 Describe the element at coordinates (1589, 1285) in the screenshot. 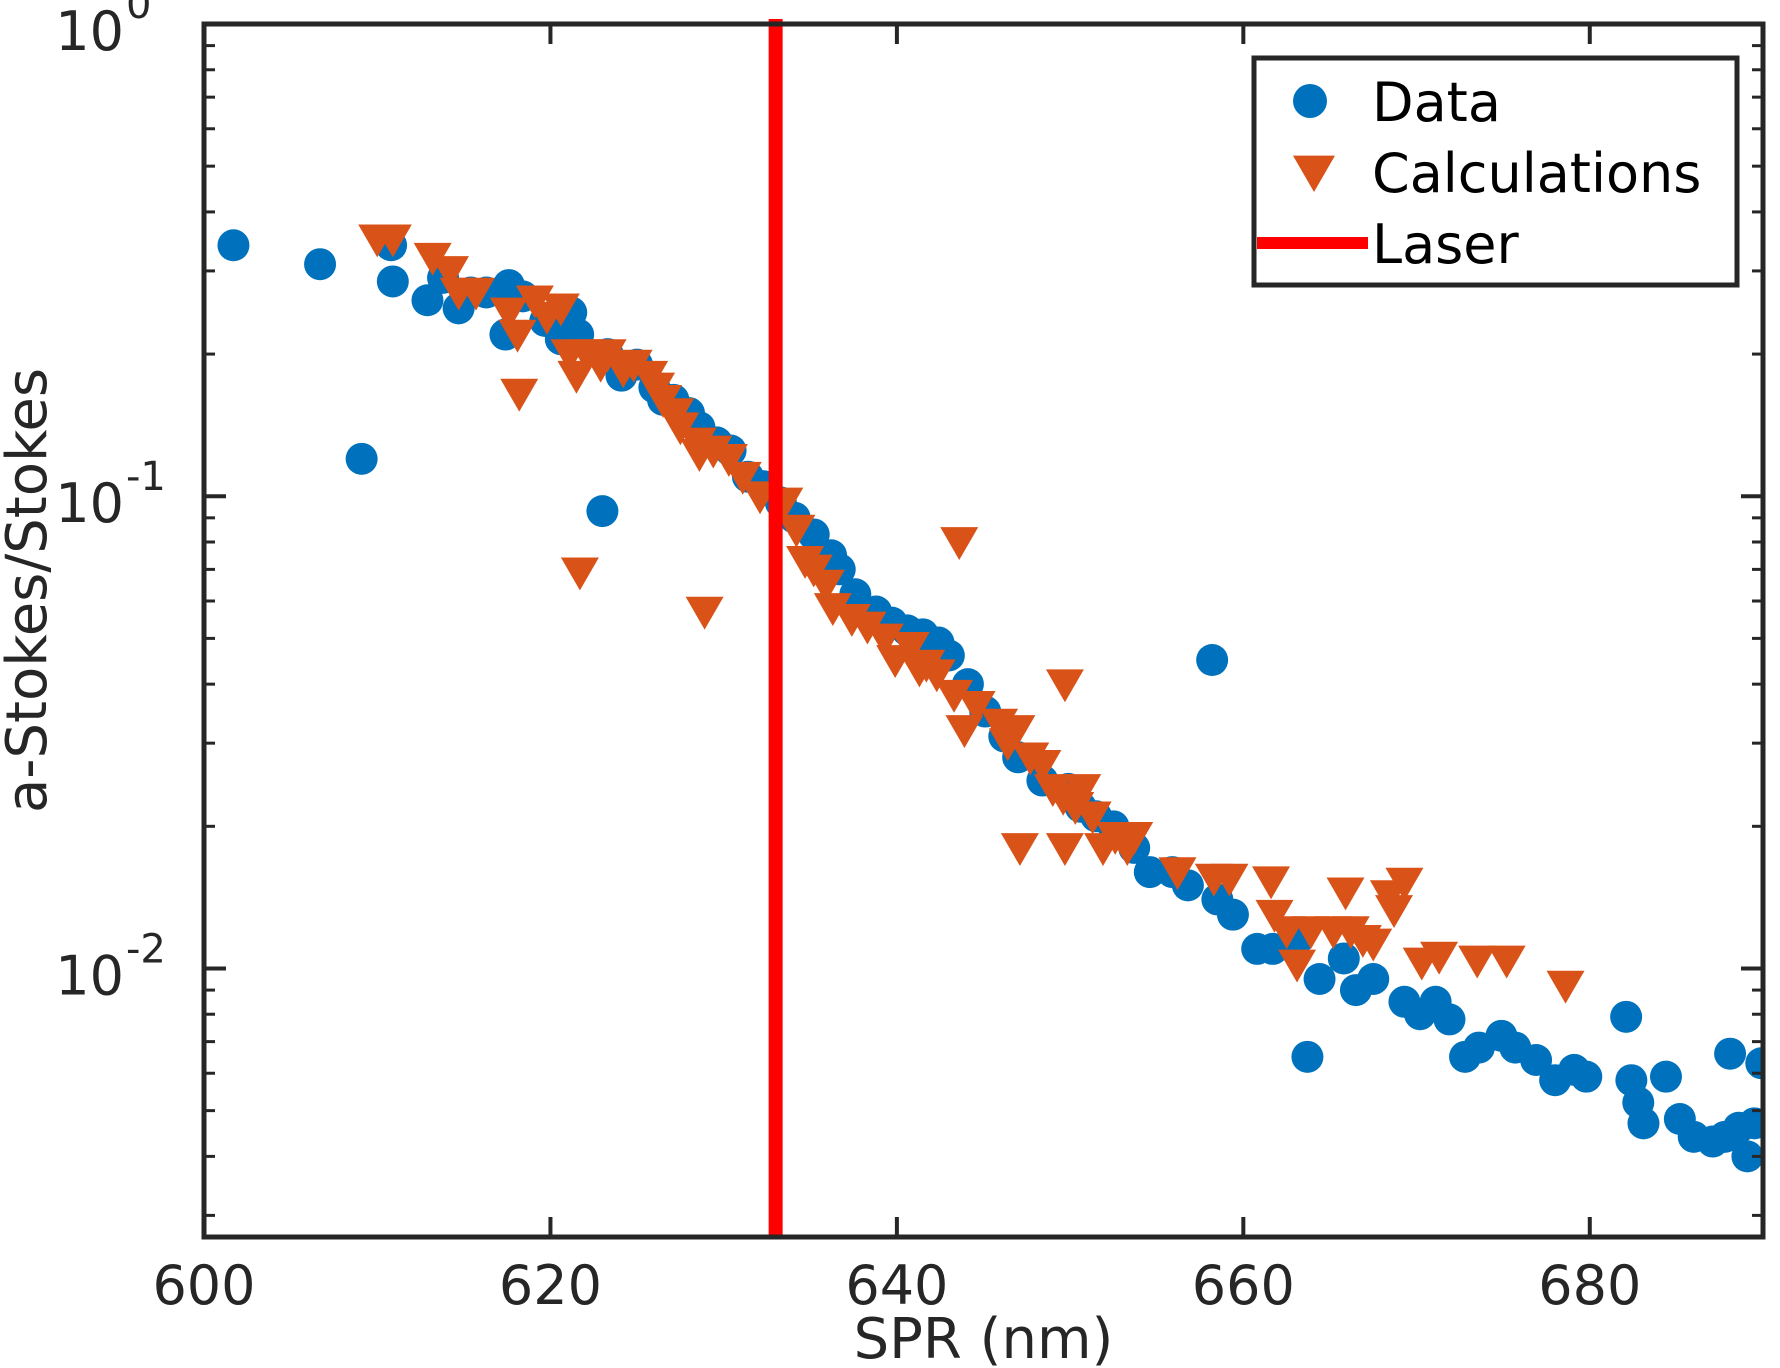

I see `x-tick-label: 680` at that location.